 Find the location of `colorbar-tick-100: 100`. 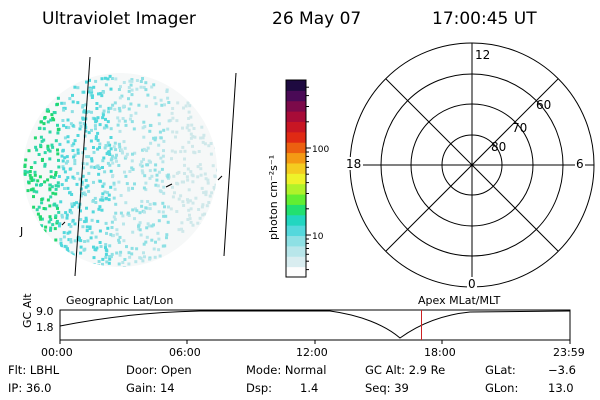

colorbar-tick-100: 100 is located at coordinates (320, 150).